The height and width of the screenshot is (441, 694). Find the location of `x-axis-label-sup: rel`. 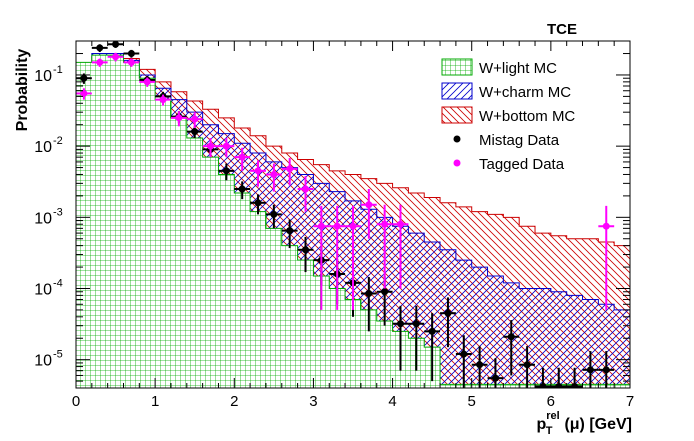

x-axis-label-sup: rel is located at coordinates (552, 416).